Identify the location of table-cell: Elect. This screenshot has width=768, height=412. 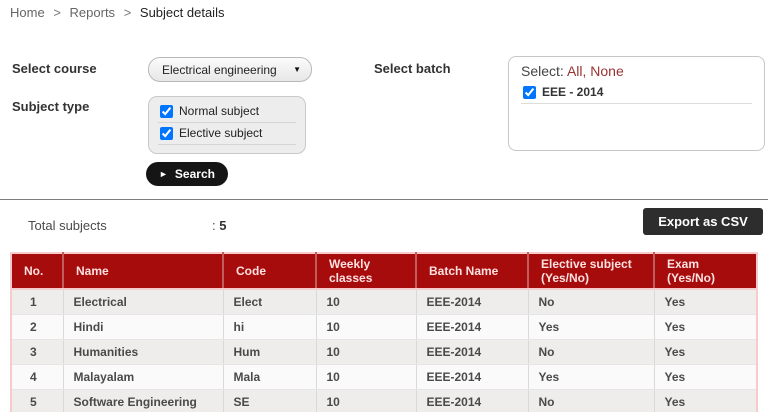
(270, 302).